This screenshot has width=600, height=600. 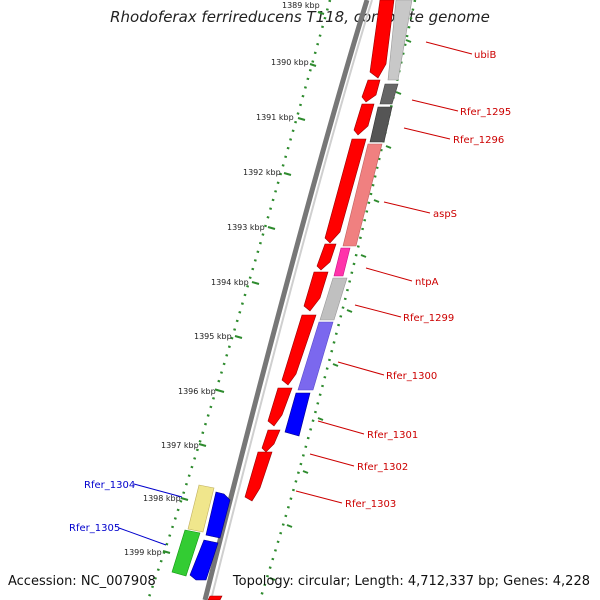 I want to click on gene-ntpA, so click(x=342, y=262).